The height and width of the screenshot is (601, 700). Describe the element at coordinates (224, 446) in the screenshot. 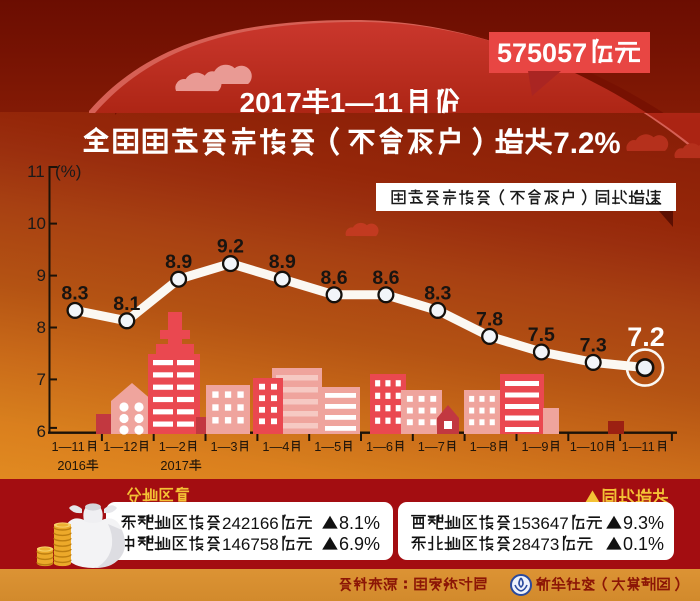

I see `svg-text: 1—3` at that location.